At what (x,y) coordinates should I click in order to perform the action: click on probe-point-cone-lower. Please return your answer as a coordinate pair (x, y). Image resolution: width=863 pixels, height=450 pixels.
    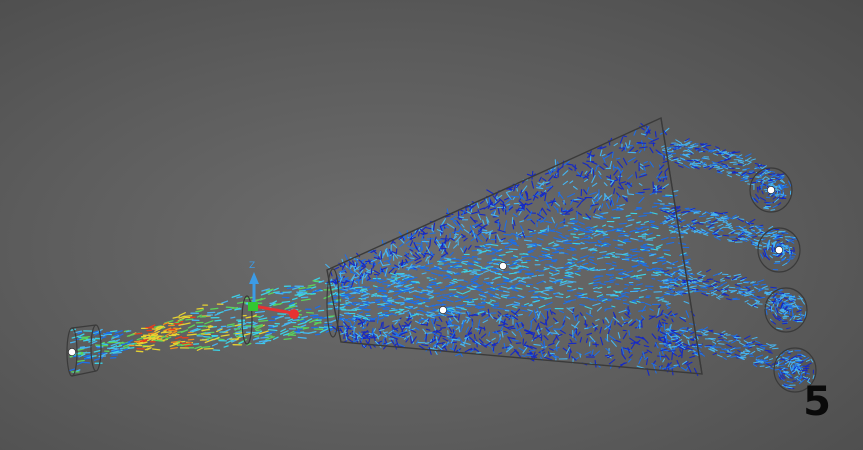
    Looking at the image, I should click on (443, 310).